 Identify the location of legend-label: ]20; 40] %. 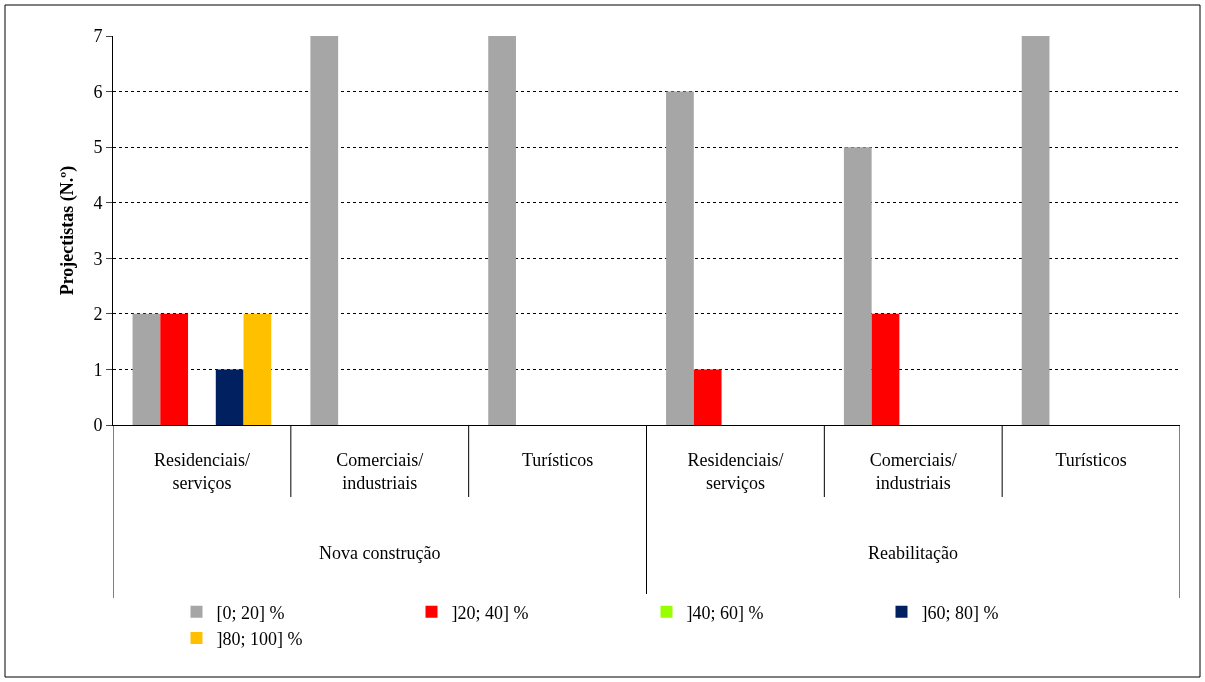
(490, 612).